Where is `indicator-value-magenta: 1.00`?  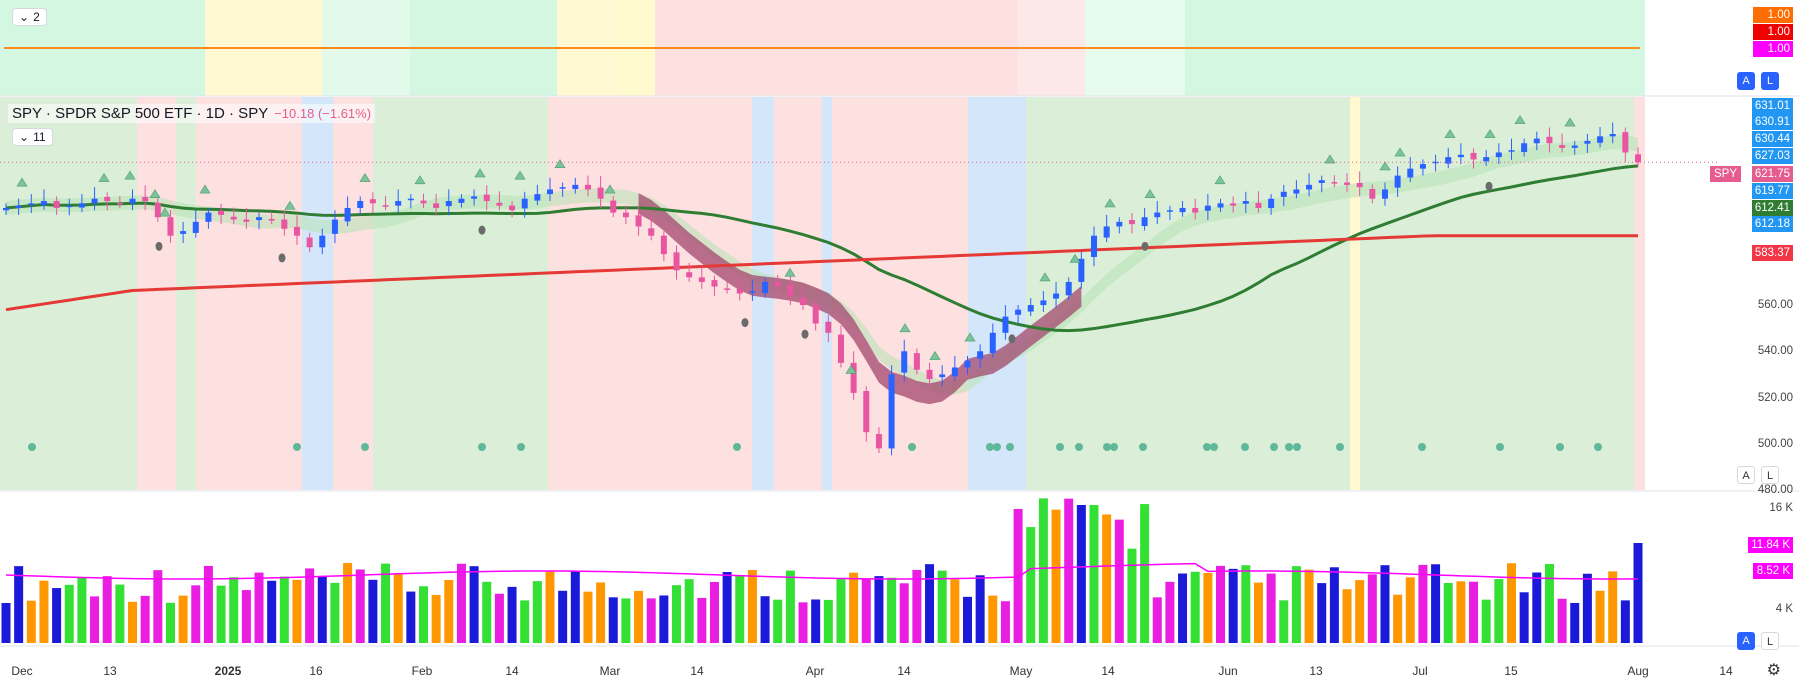 indicator-value-magenta: 1.00 is located at coordinates (1773, 49).